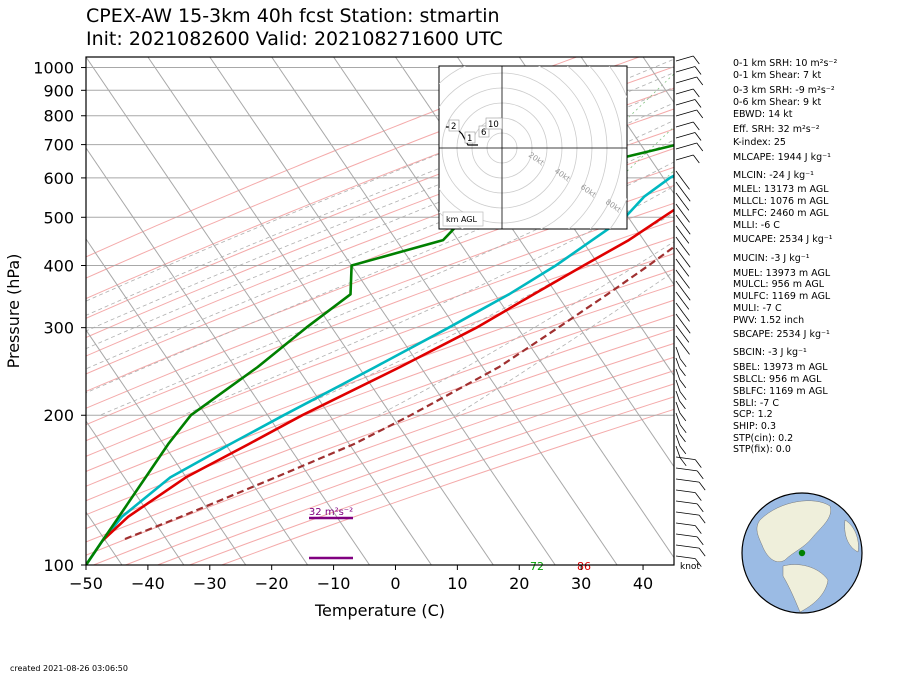  Describe the element at coordinates (777, 102) in the screenshot. I see `index-line: 0-6 km Shear: 9 kt` at that location.